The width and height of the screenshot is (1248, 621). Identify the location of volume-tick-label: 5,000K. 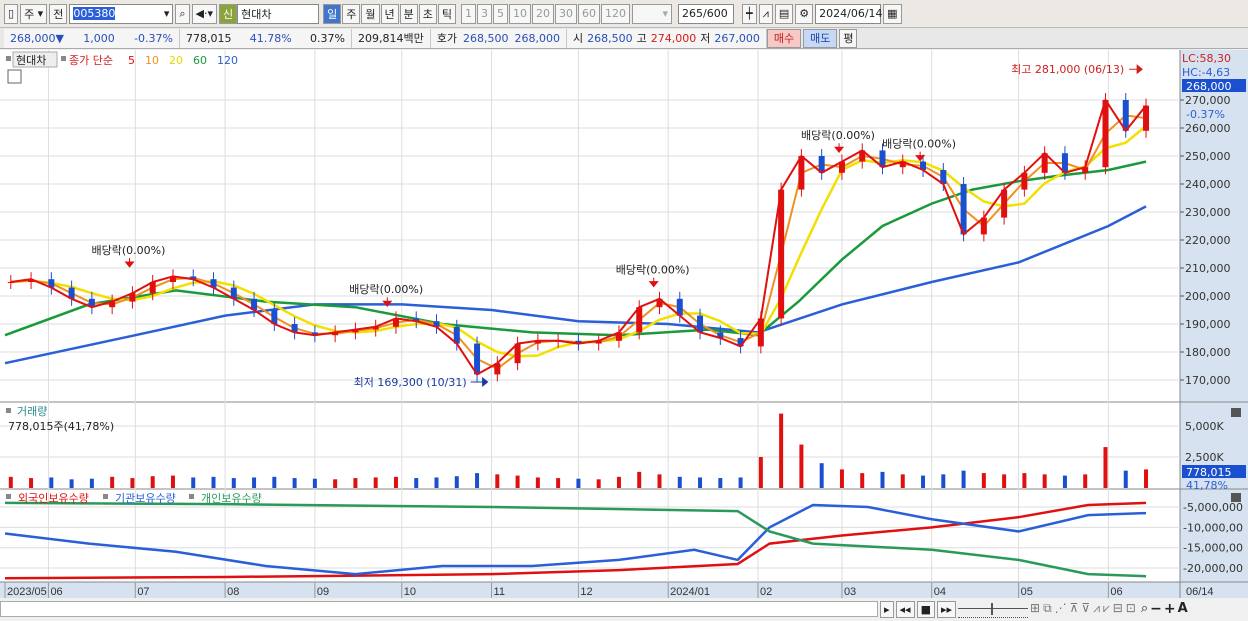
(1204, 426).